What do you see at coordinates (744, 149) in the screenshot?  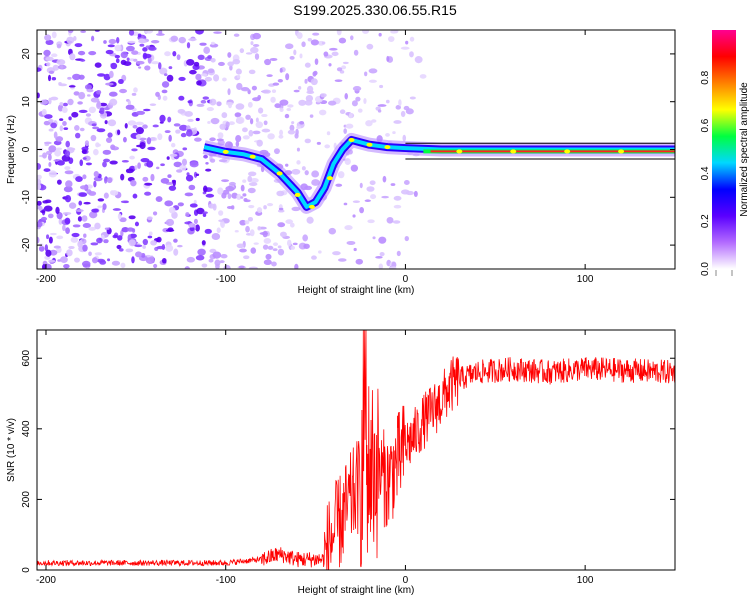 I see `colorbar-label: Normalized spectral amplitude` at bounding box center [744, 149].